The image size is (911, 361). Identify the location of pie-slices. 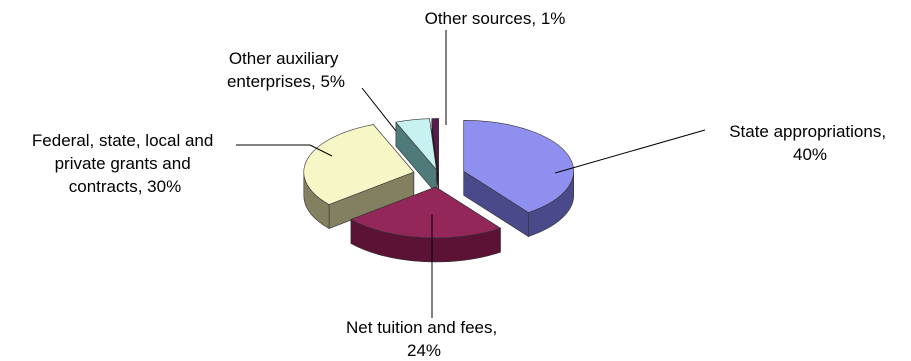
(439, 190).